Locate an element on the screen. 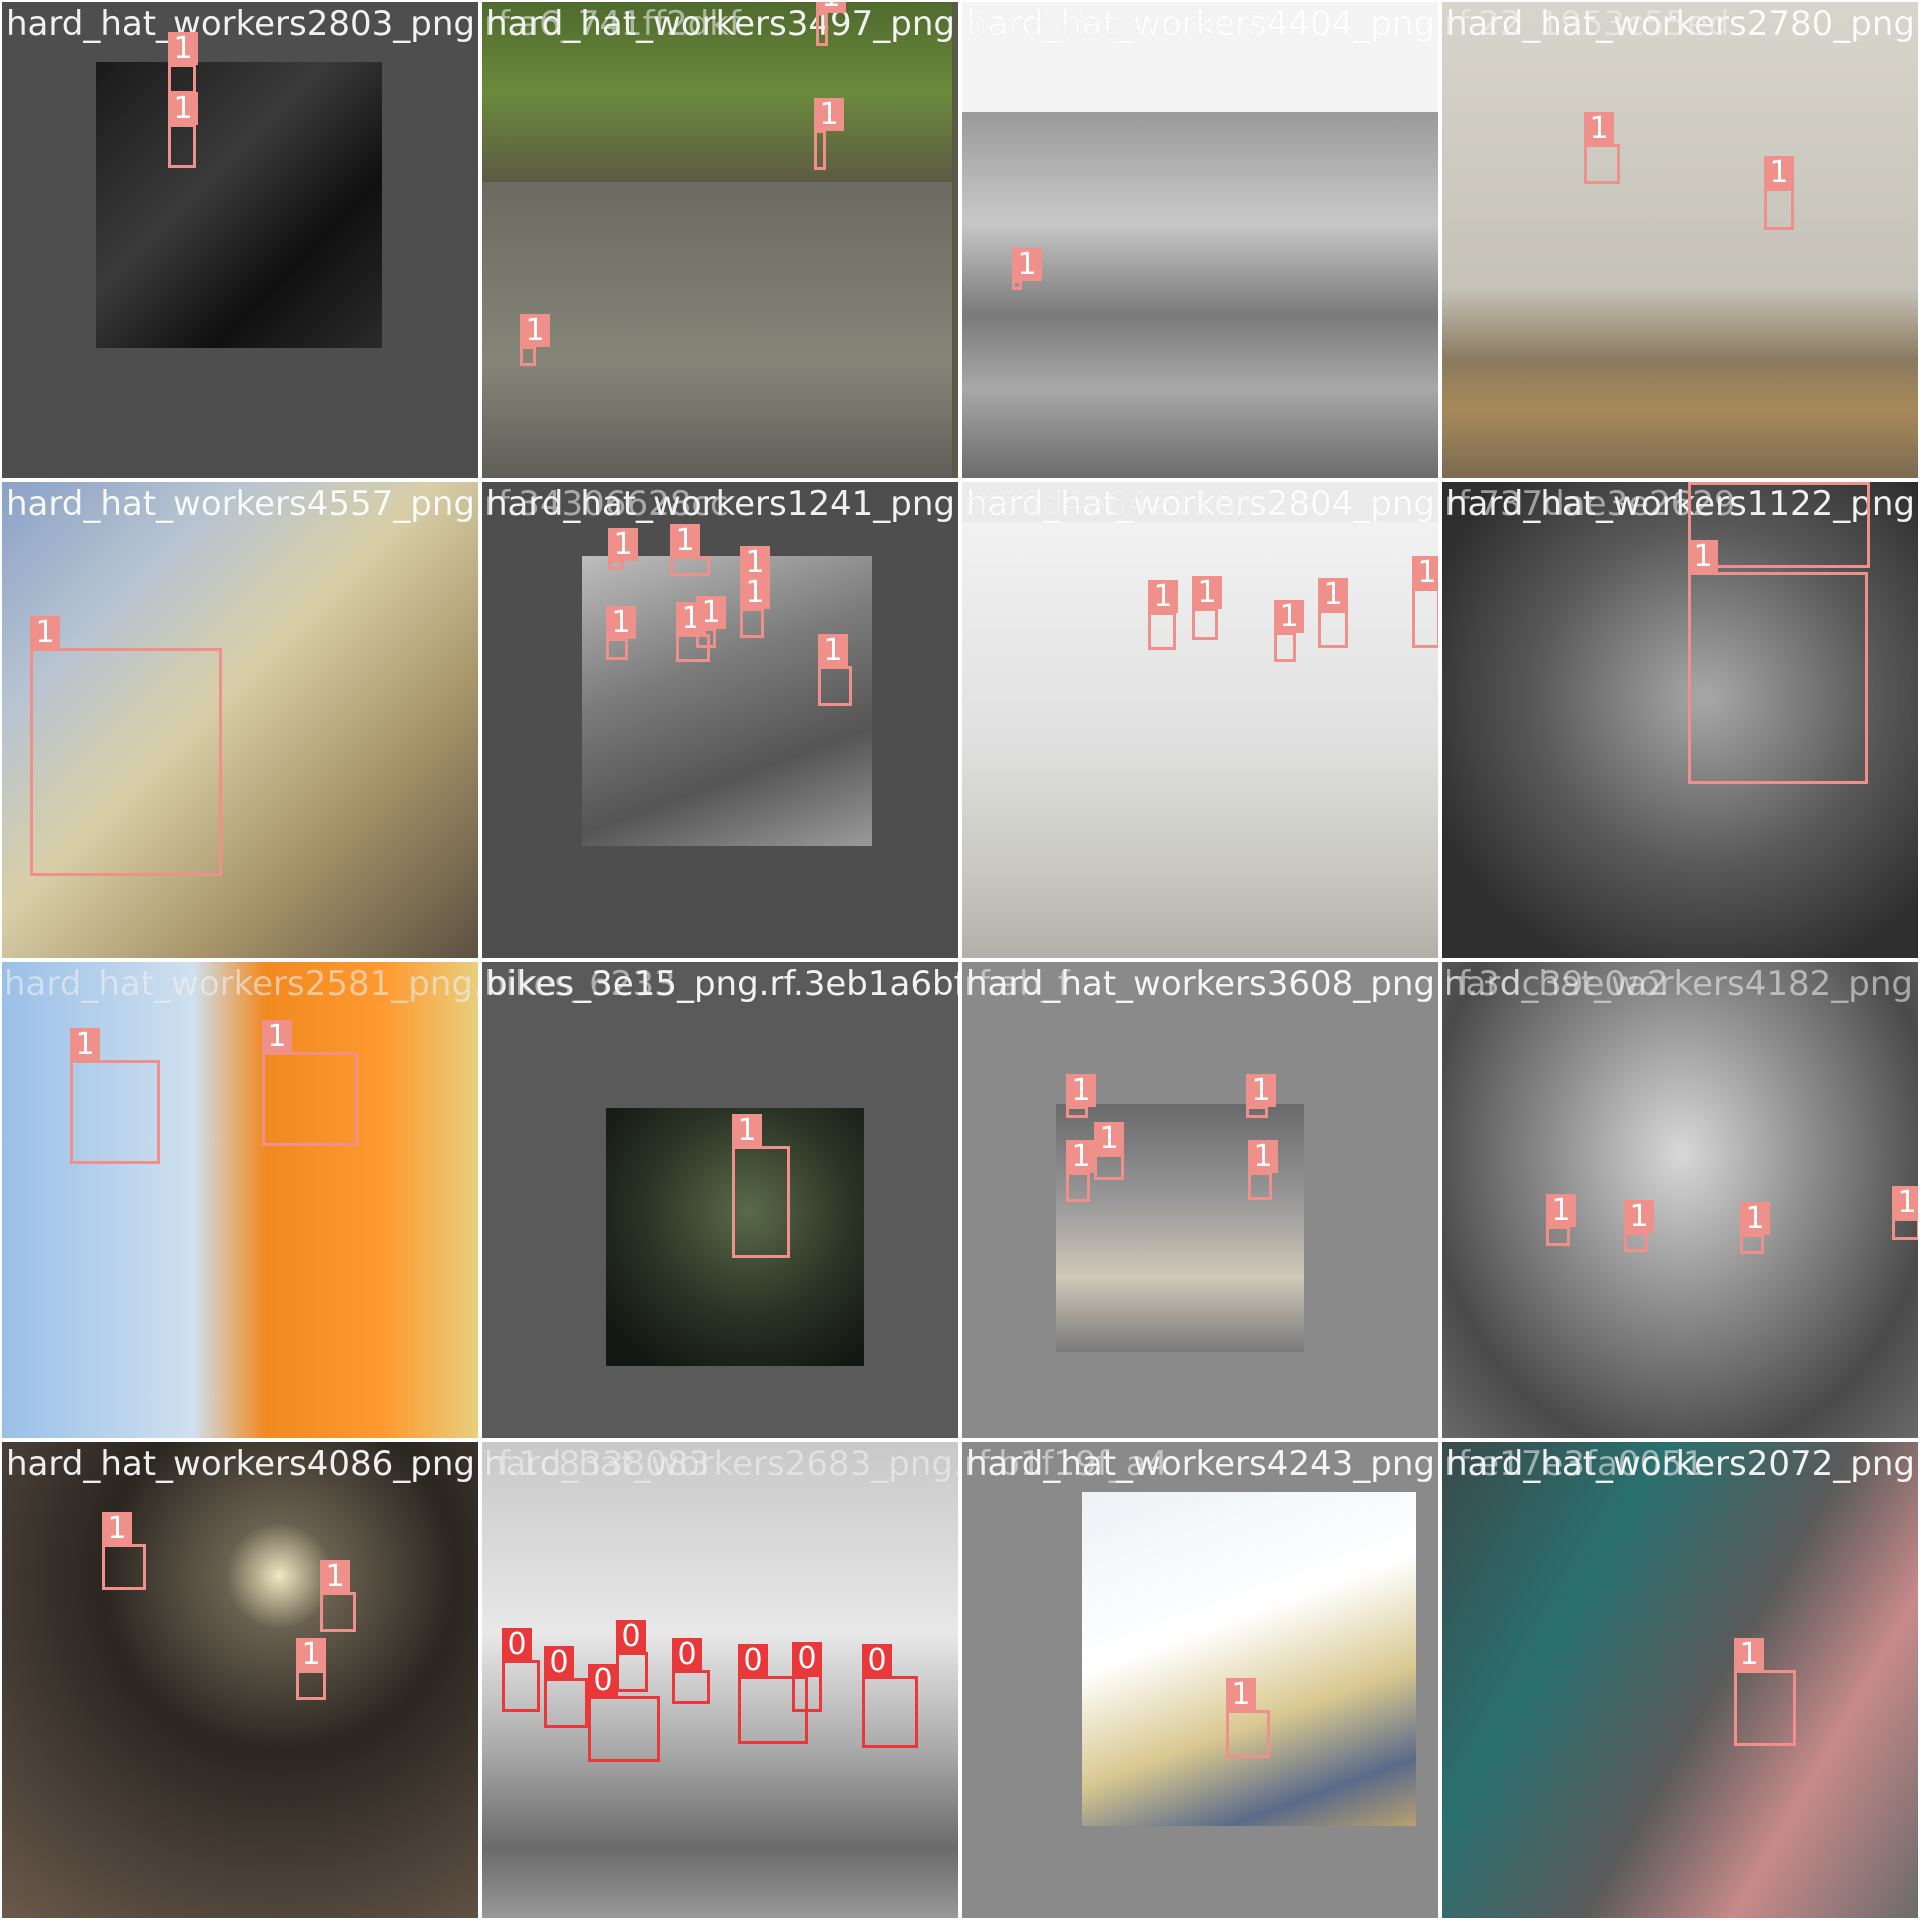 The width and height of the screenshot is (1920, 1920). photo-excavator-field is located at coordinates (717, 92).